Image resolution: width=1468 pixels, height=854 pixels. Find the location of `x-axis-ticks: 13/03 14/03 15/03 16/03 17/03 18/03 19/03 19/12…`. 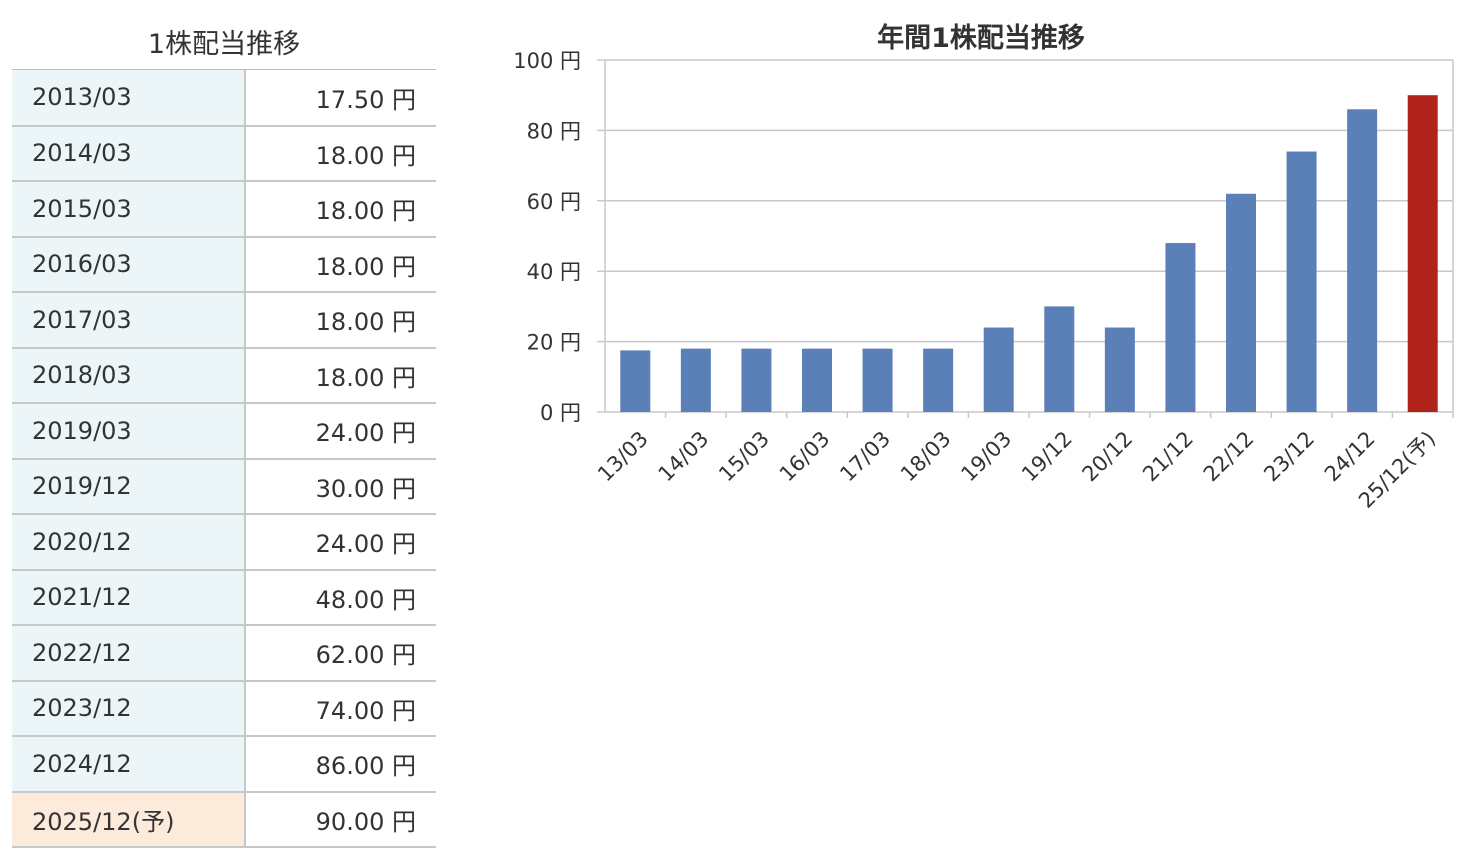

x-axis-ticks: 13/03 14/03 15/03 16/03 17/03 18/03 19/03 19/12… is located at coordinates (1023, 462).